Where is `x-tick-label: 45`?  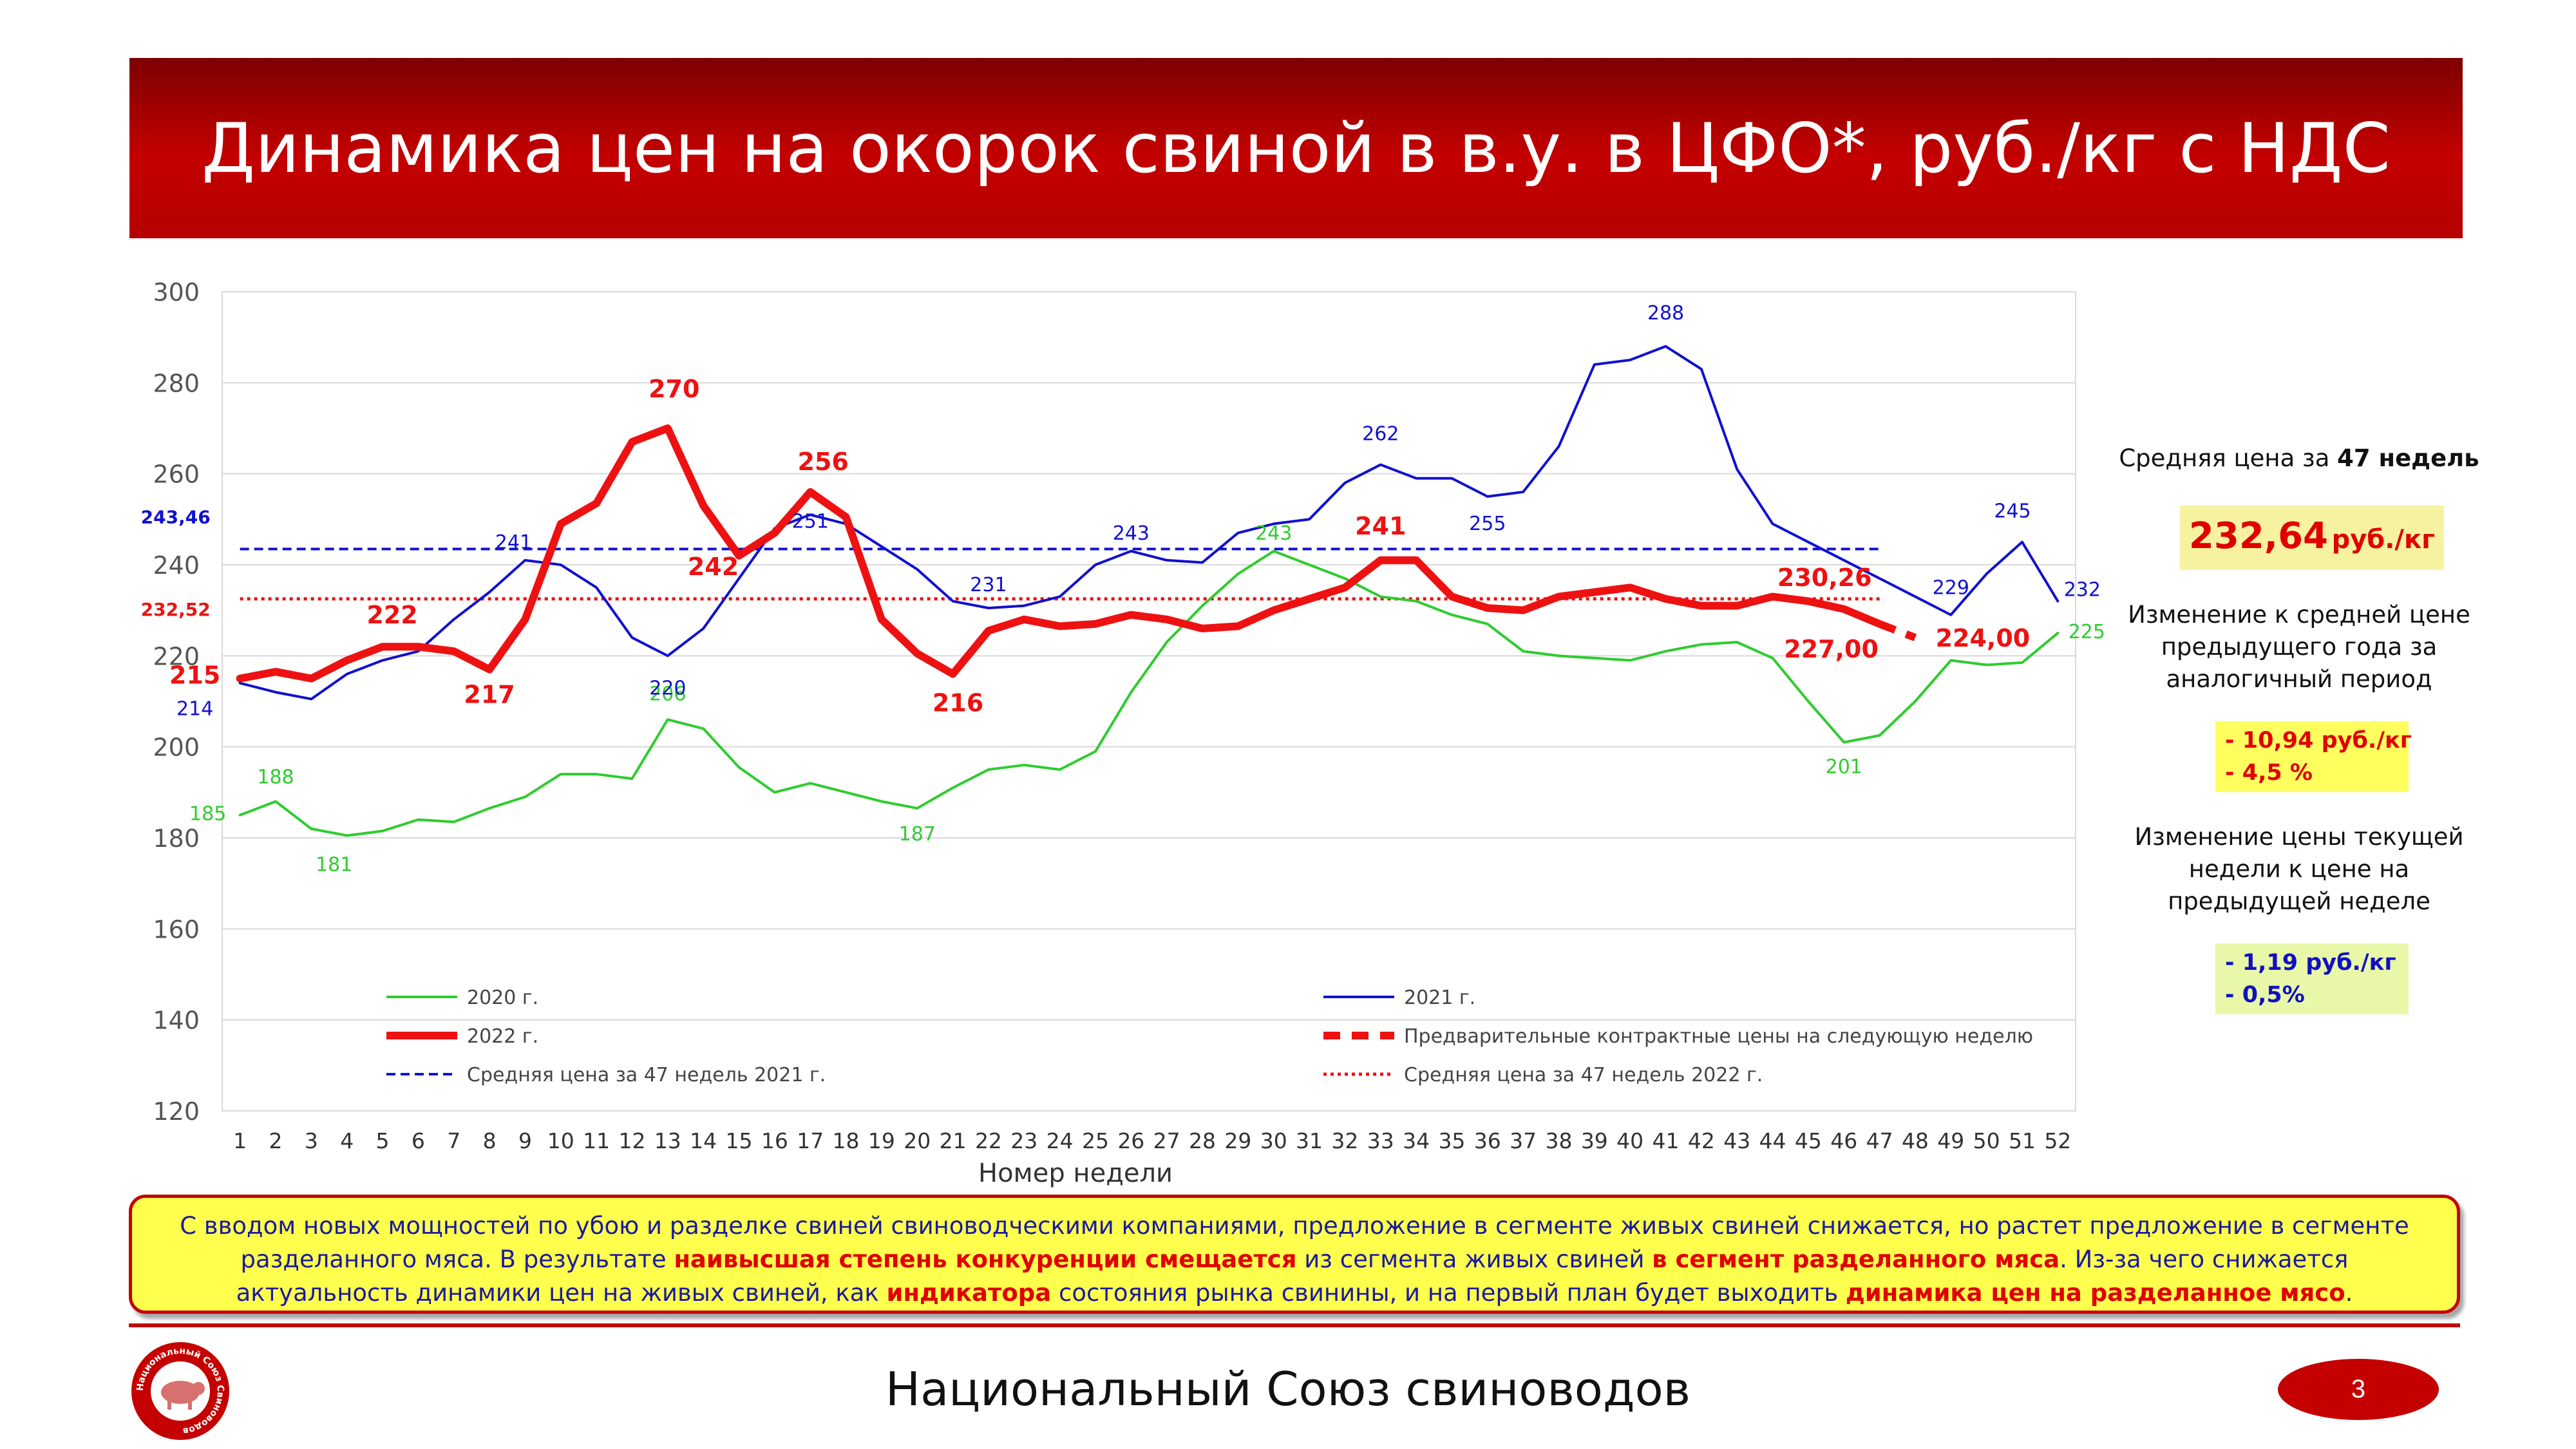
x-tick-label: 45 is located at coordinates (1808, 1140).